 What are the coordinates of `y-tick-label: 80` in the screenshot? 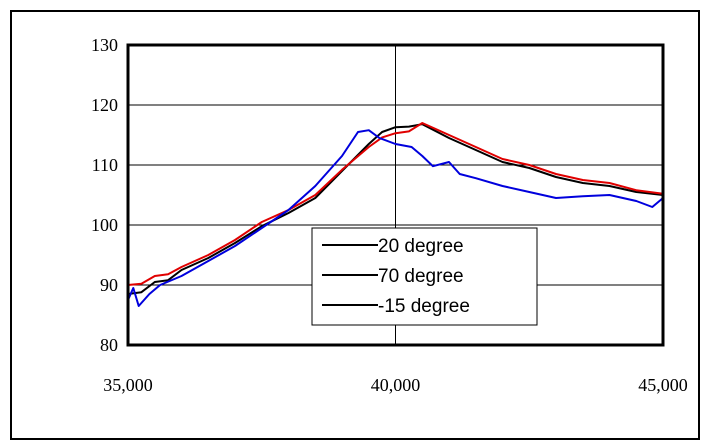 It's located at (109, 345).